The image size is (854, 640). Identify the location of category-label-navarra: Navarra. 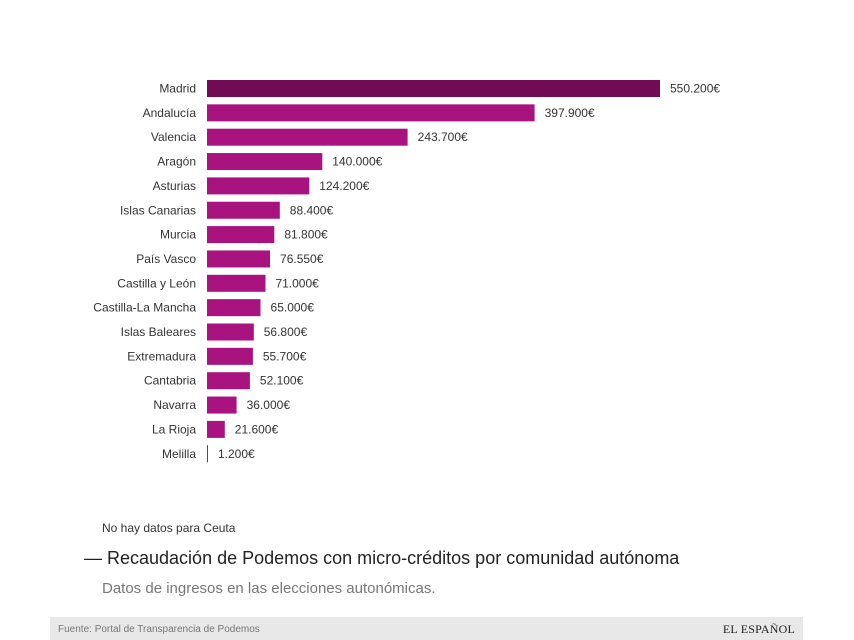
(174, 405).